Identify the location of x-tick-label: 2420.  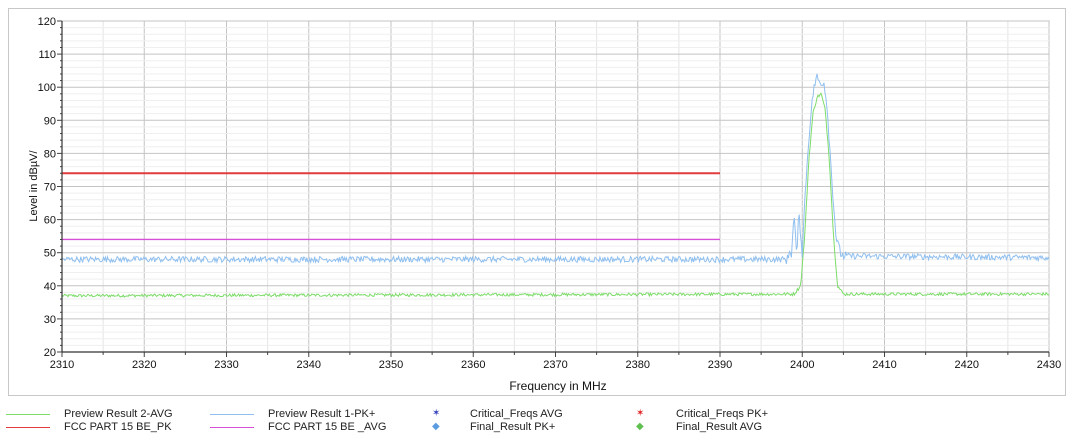
(967, 365).